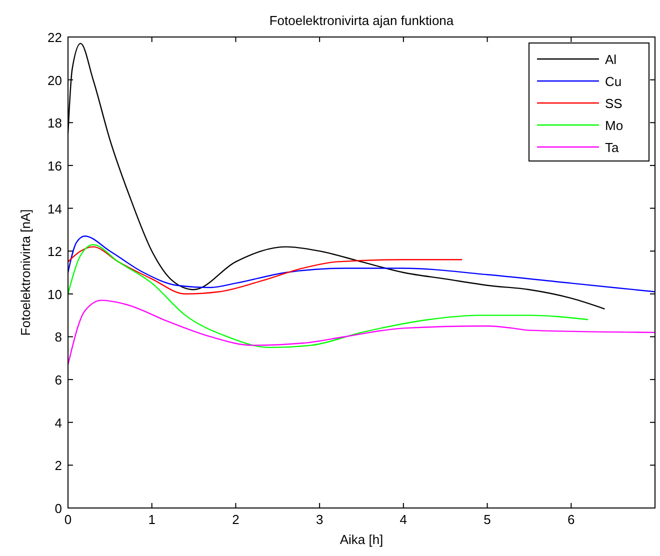  What do you see at coordinates (613, 81) in the screenshot?
I see `legend-label: Cu` at bounding box center [613, 81].